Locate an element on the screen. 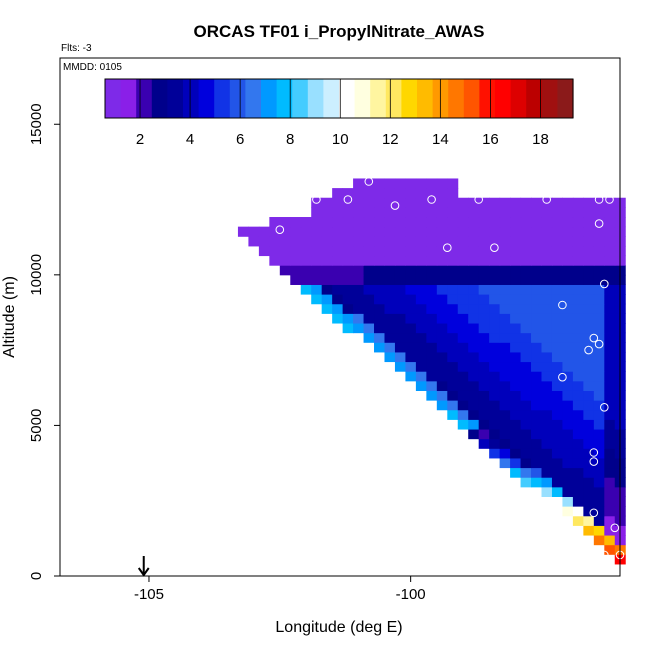 This screenshot has width=650, height=650. colorbar-frame is located at coordinates (339, 98).